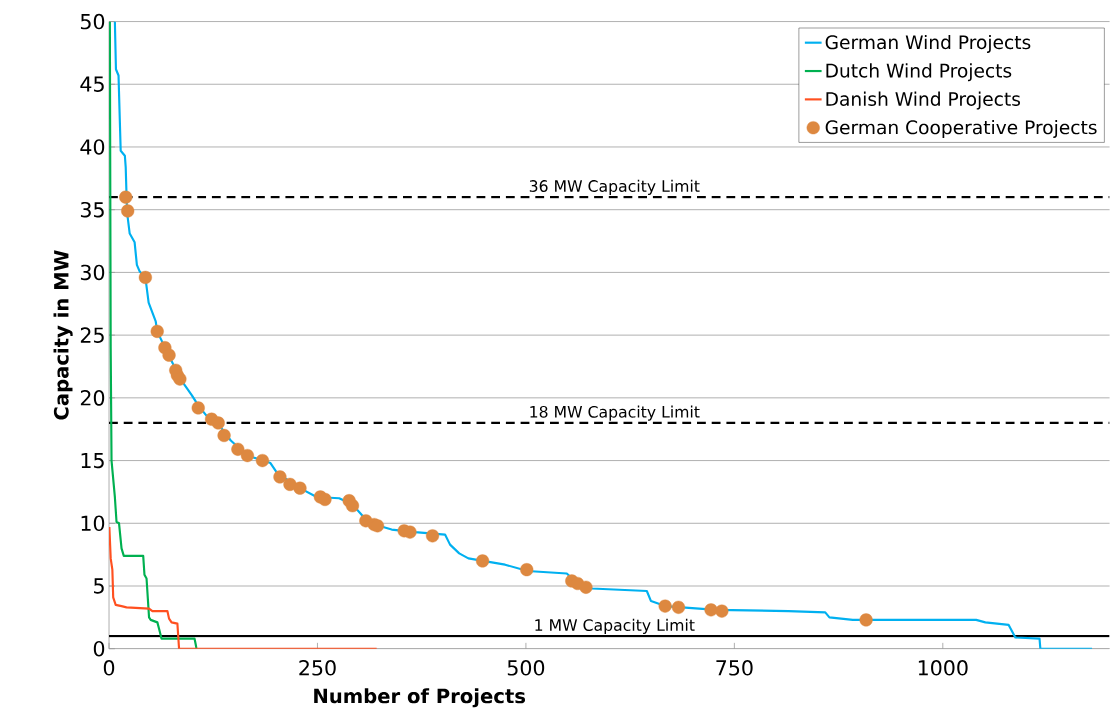 The width and height of the screenshot is (1110, 723). Describe the element at coordinates (420, 698) in the screenshot. I see `x-axis-title: Number of Projects` at that location.